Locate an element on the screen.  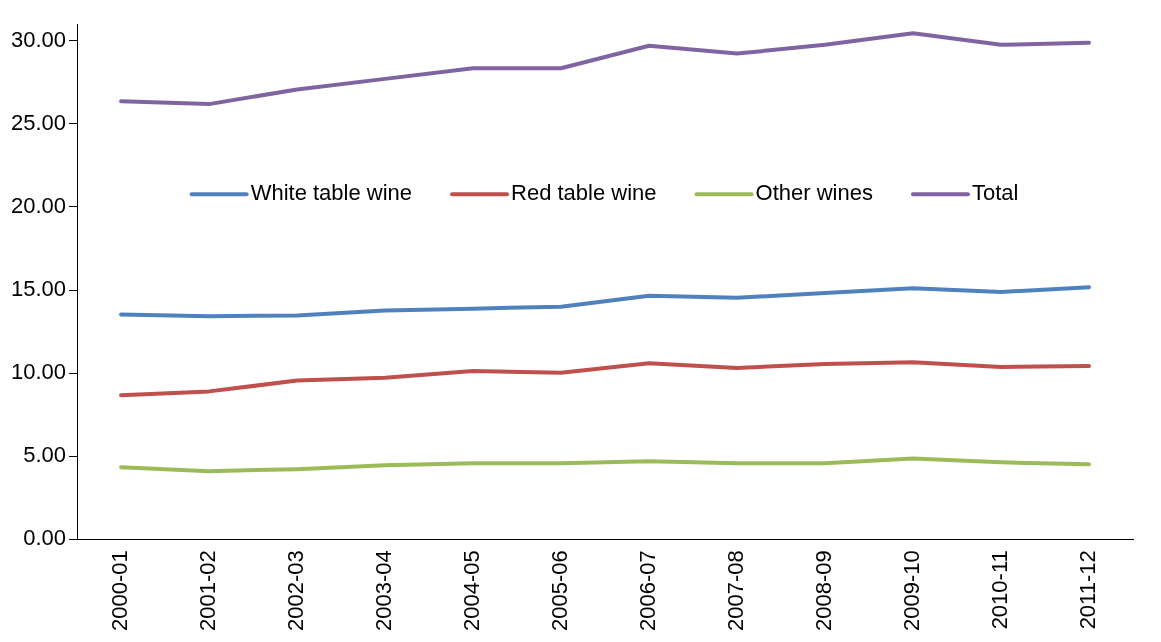
x-tick-label: 2001-02 is located at coordinates (208, 591).